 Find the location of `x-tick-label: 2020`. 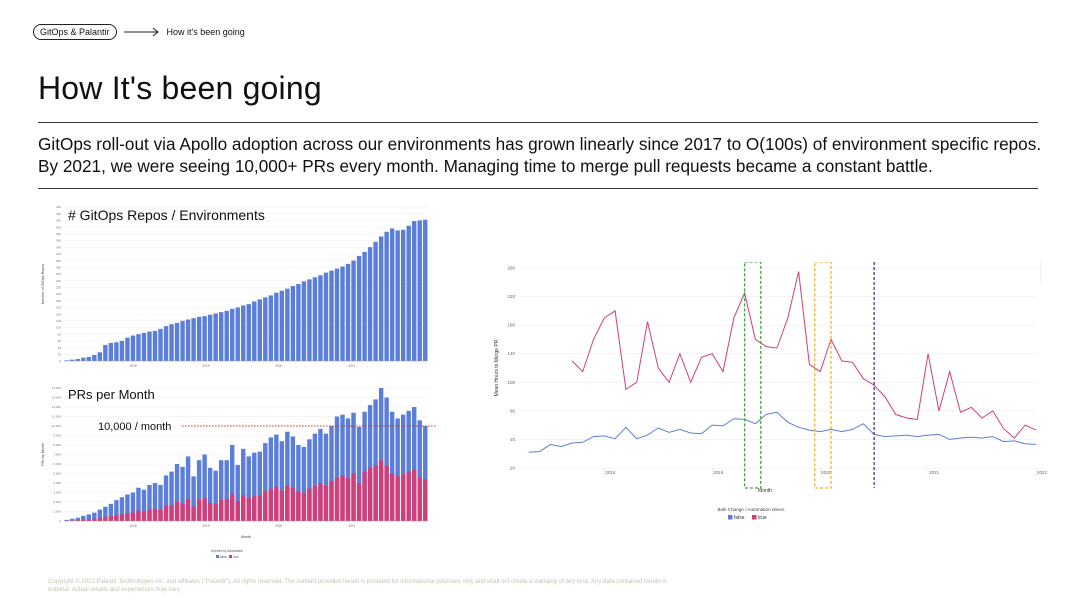

x-tick-label: 2020 is located at coordinates (278, 366).